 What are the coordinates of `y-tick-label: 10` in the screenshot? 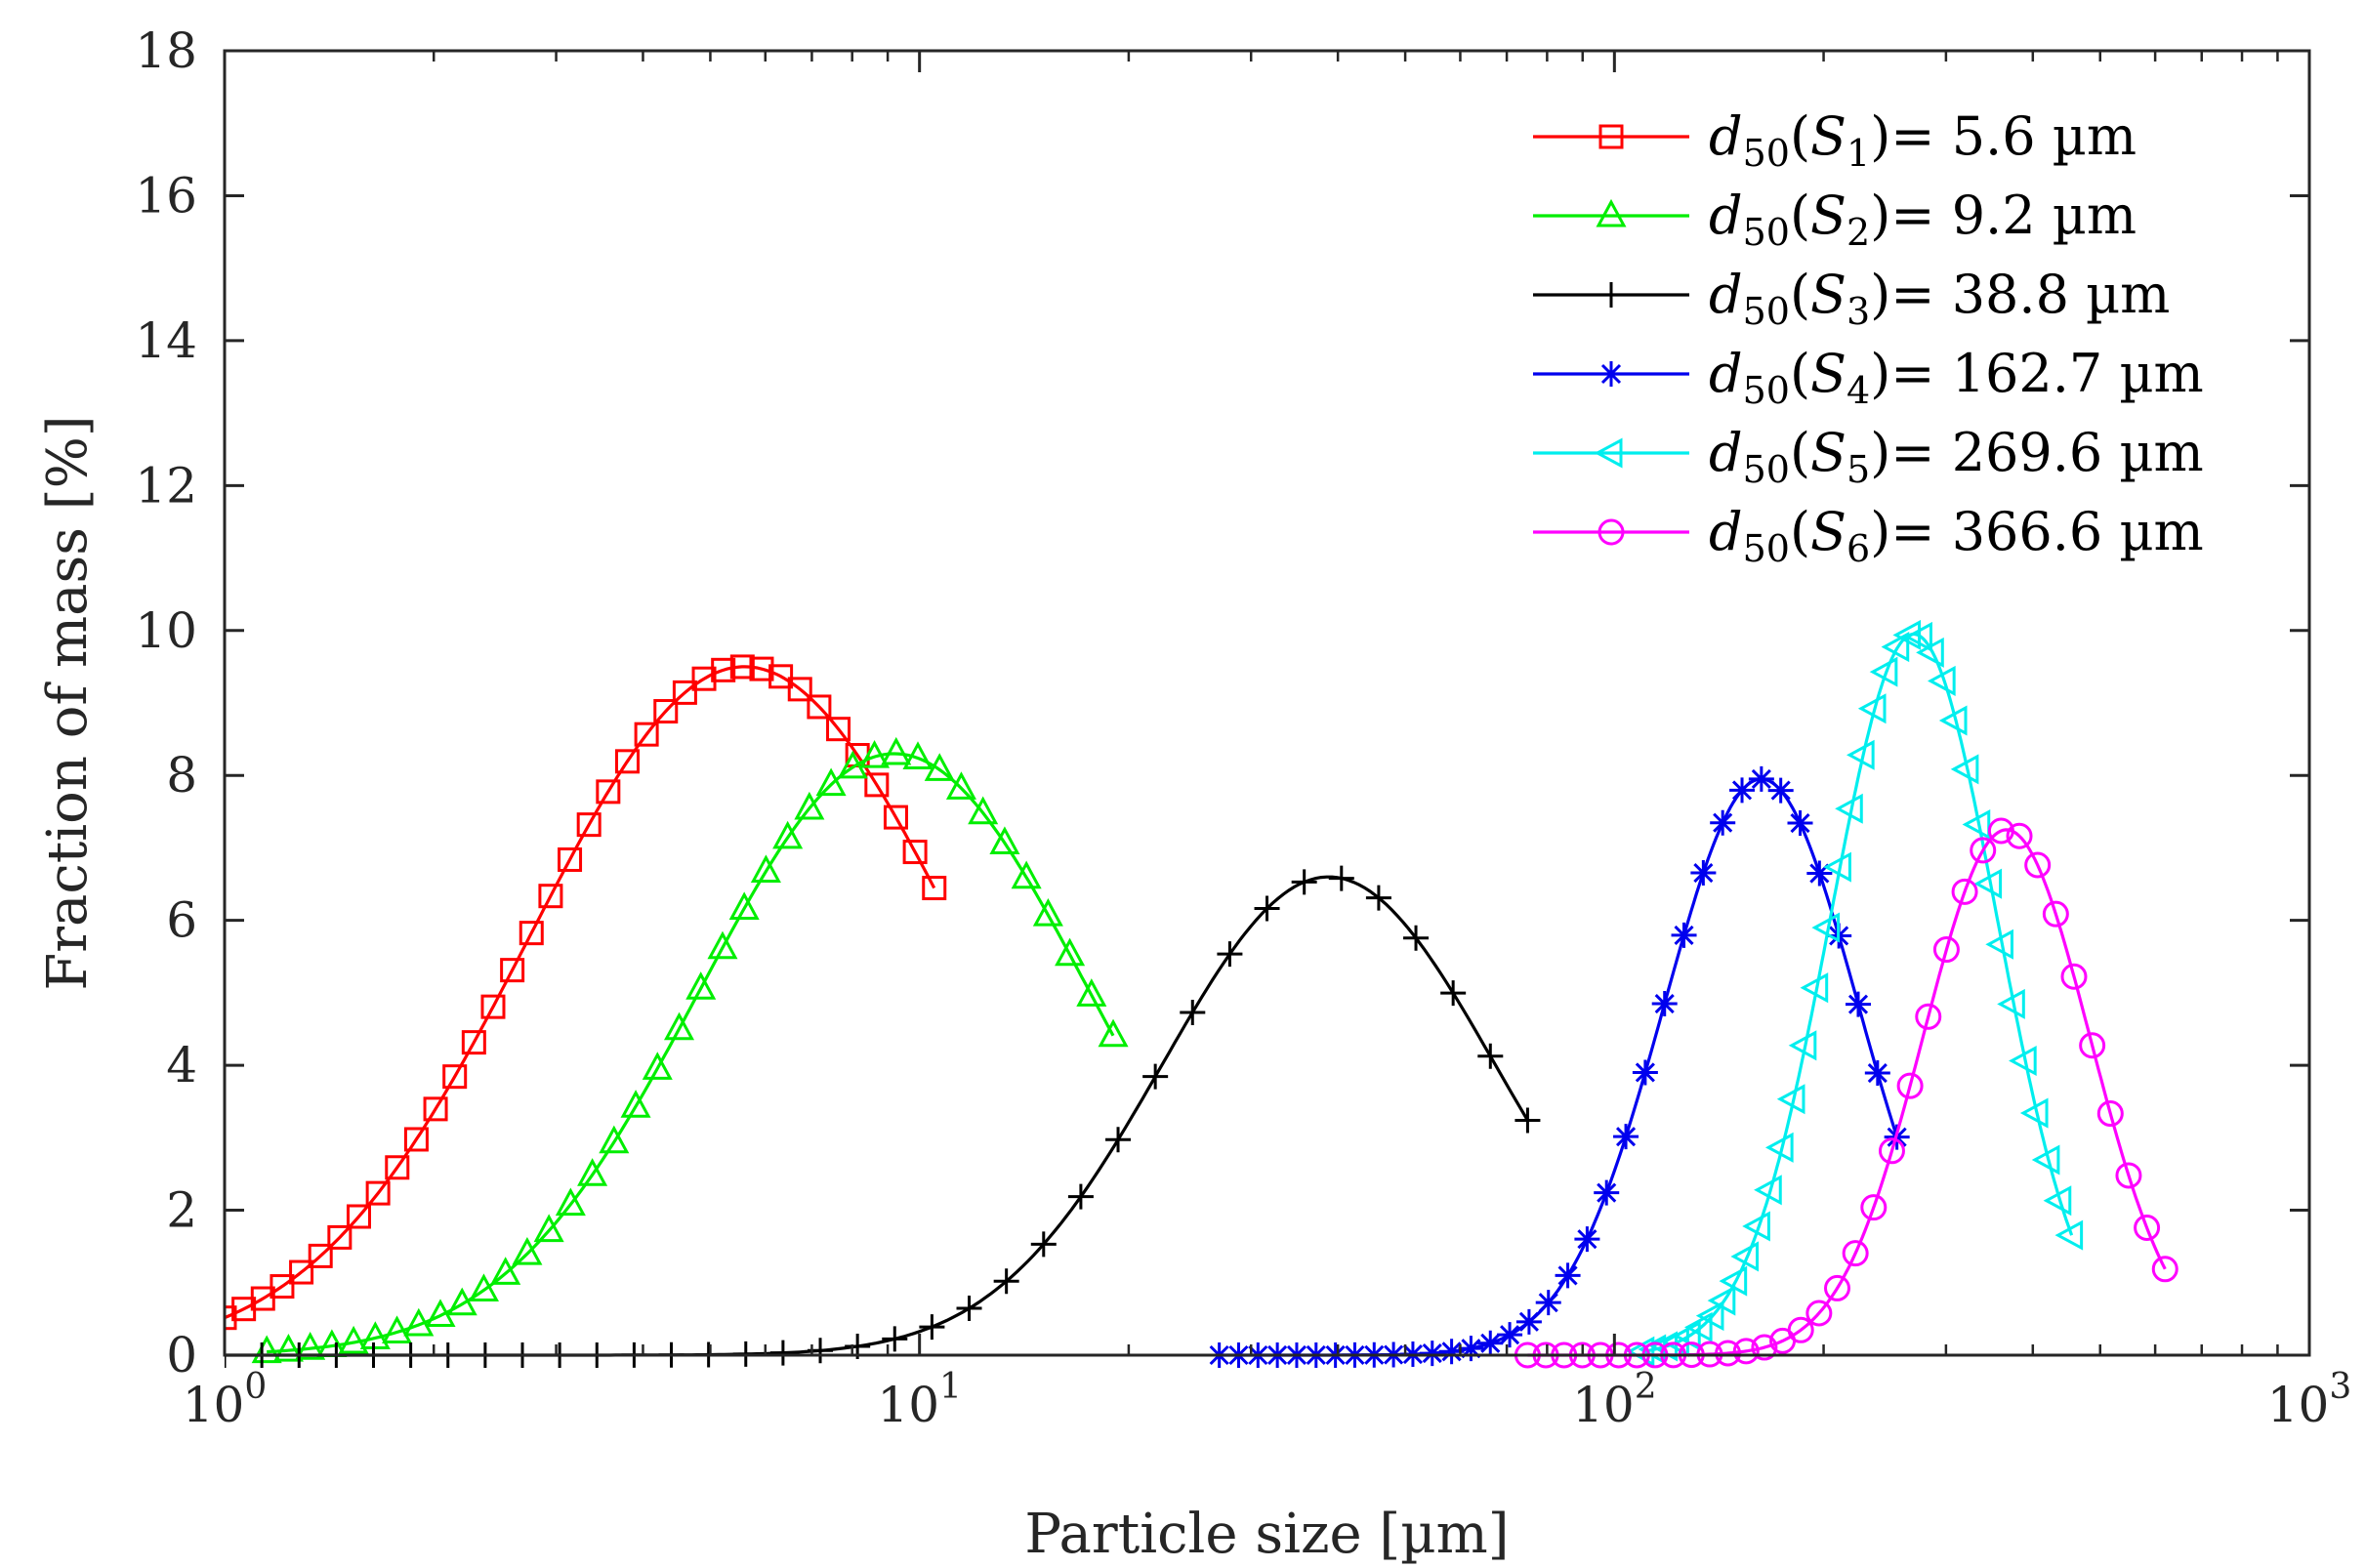 It's located at (166, 630).